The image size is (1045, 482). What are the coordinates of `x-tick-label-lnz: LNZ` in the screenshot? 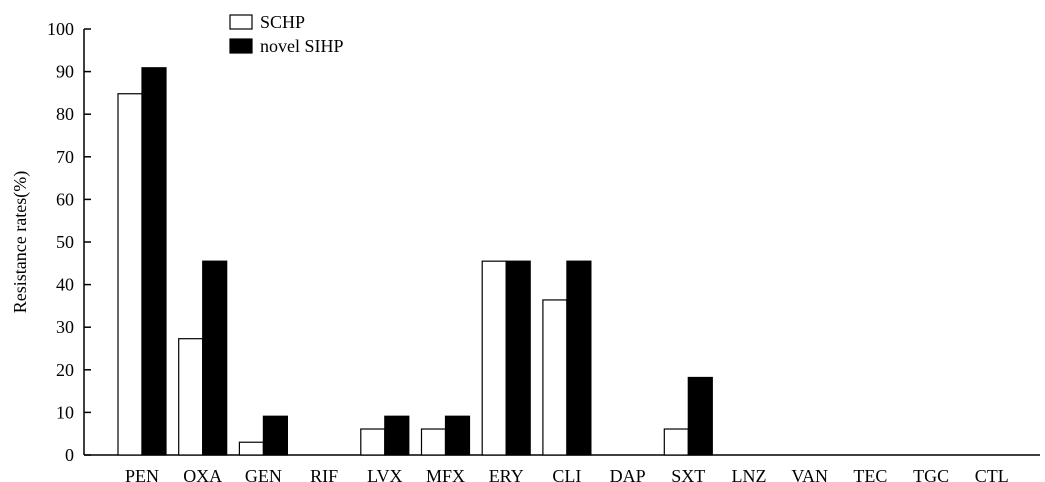 It's located at (749, 474).